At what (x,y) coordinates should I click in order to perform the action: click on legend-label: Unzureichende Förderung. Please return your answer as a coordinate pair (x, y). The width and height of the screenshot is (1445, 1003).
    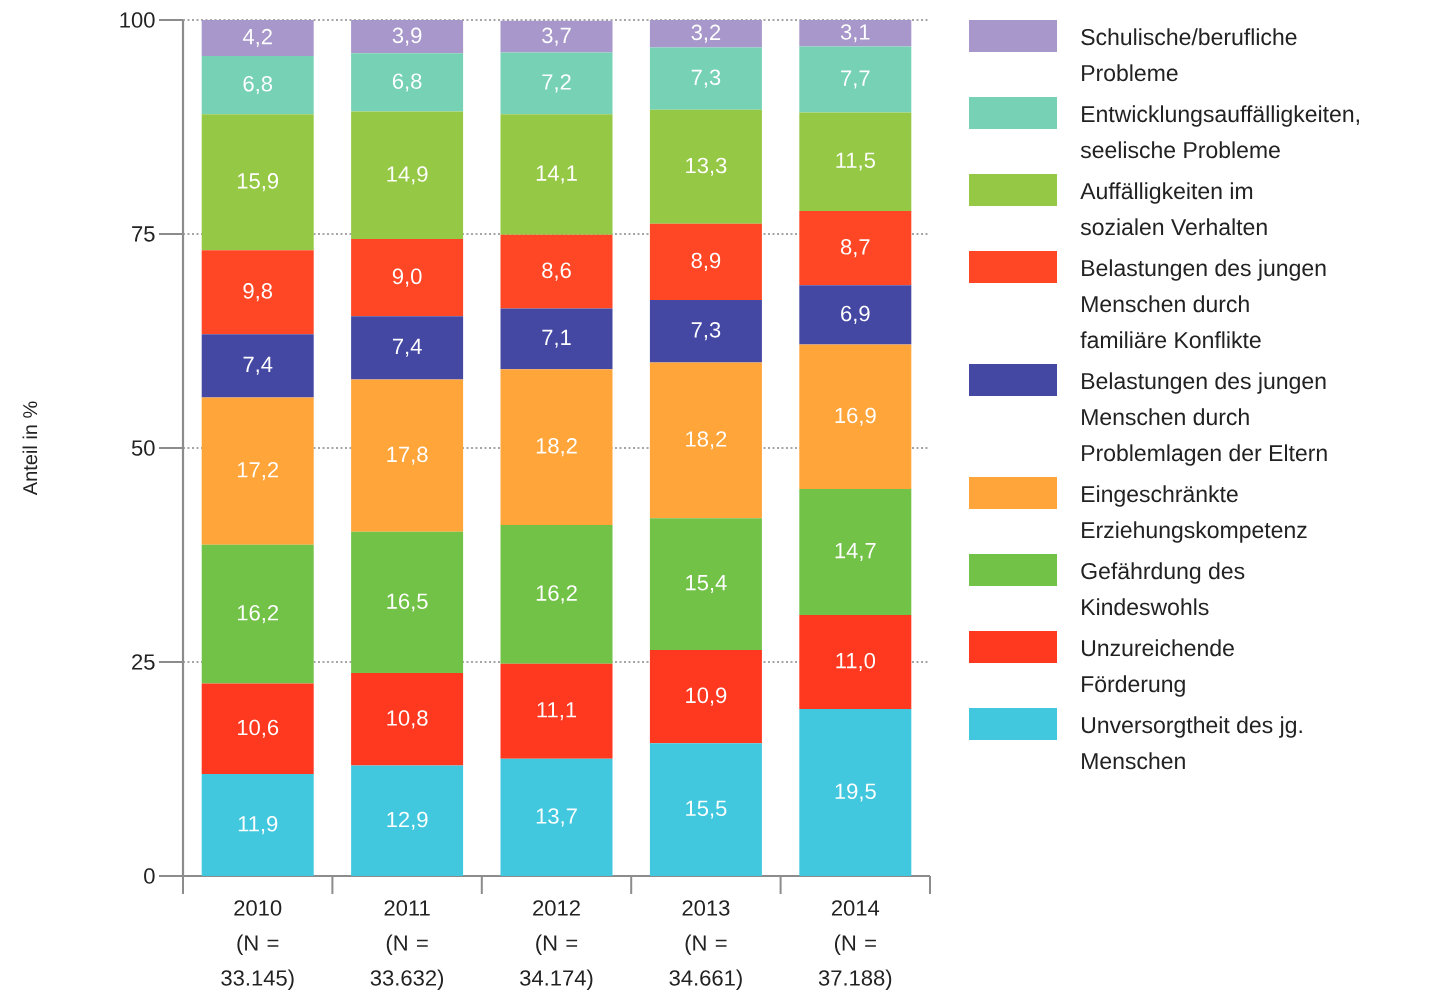
    Looking at the image, I should click on (1157, 668).